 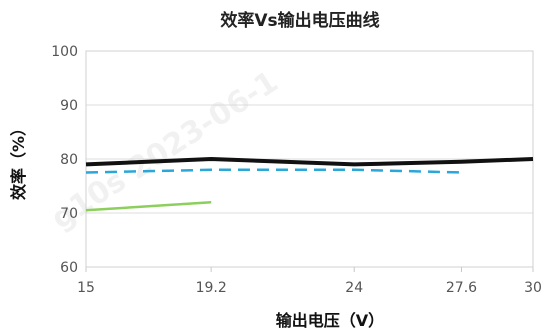 I want to click on x-tick-label: 30, so click(x=533, y=288).